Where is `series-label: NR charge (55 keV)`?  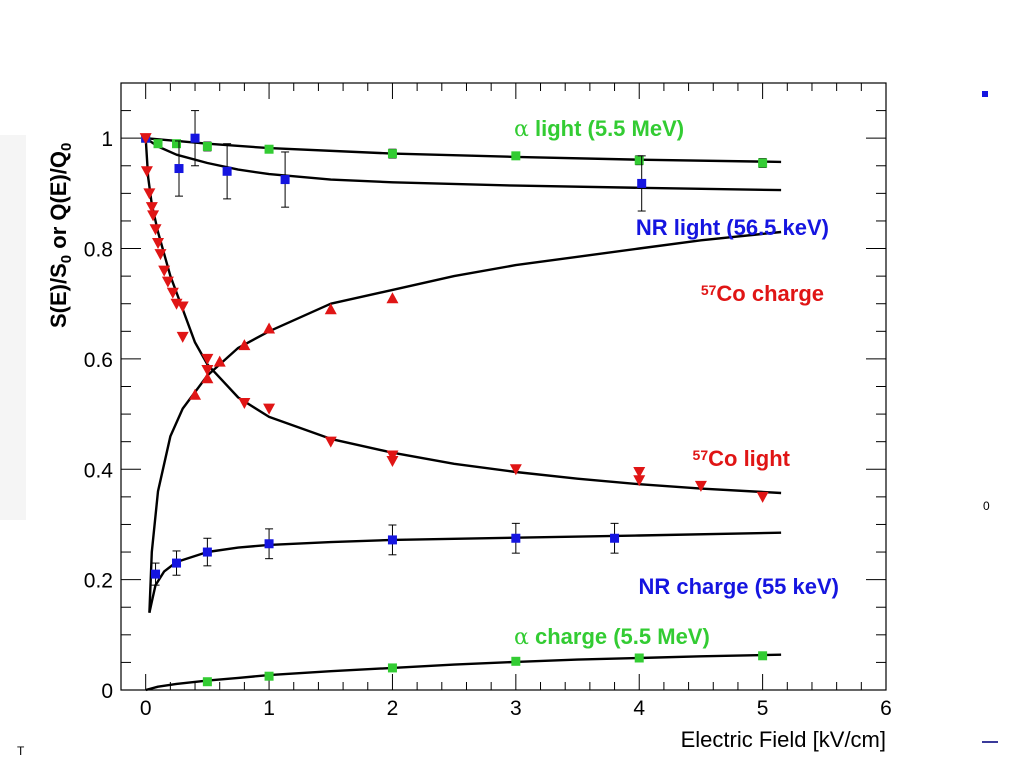
series-label: NR charge (55 keV) is located at coordinates (738, 586).